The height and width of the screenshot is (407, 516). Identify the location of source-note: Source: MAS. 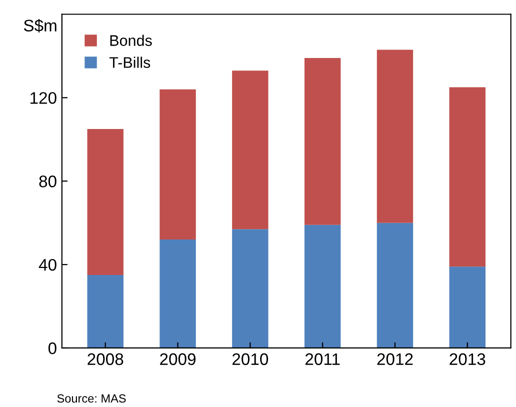
(91, 398).